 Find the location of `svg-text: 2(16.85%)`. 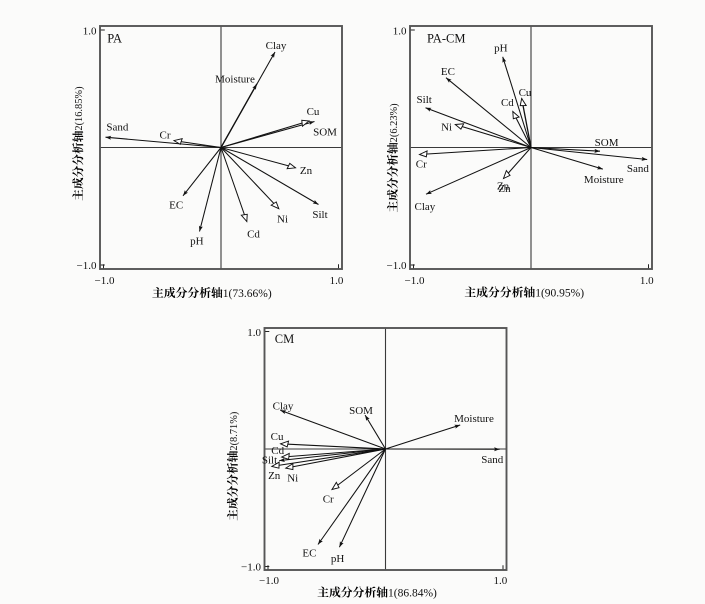

svg-text: 2(16.85%) is located at coordinates (79, 108).